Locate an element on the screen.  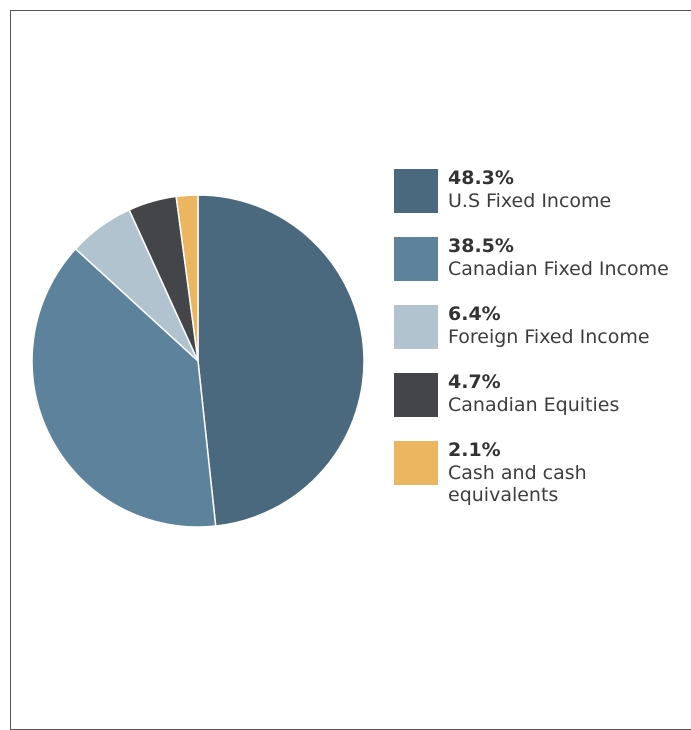
legend-value-canadian-equities: 4.7% is located at coordinates (474, 382).